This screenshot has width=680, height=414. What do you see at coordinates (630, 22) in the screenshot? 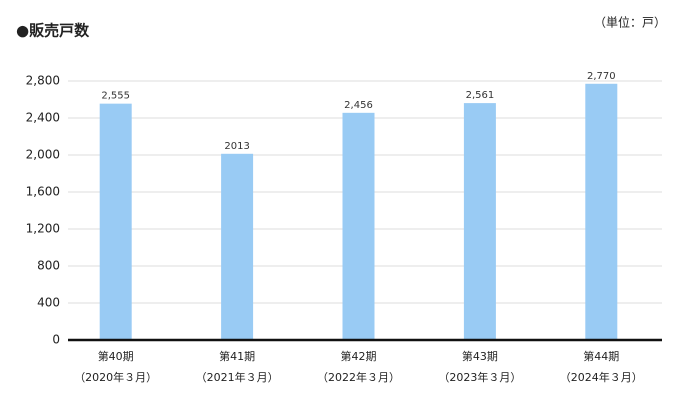
I see `unit-label: （単位：戸）` at bounding box center [630, 22].